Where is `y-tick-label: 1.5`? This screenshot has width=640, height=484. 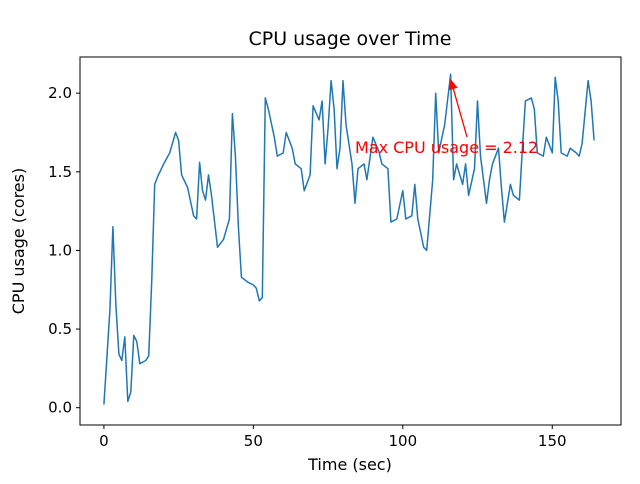 y-tick-label: 1.5 is located at coordinates (60, 172).